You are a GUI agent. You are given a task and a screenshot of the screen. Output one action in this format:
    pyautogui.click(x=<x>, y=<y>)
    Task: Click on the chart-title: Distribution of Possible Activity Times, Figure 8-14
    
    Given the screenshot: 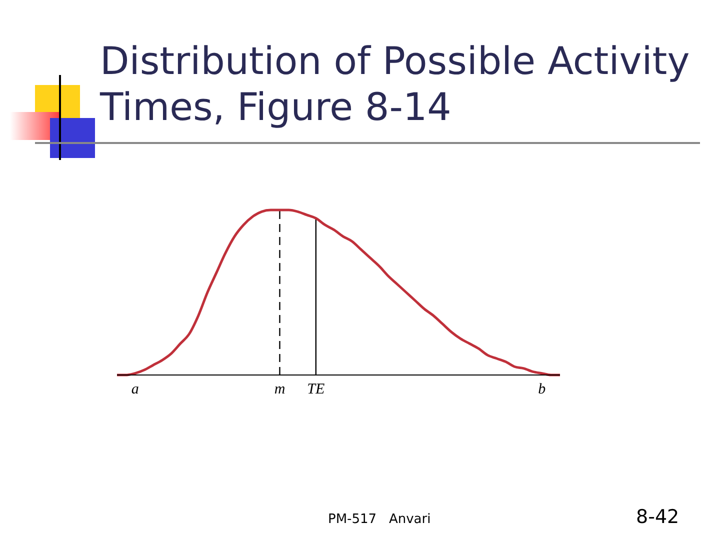 What is the action you would take?
    pyautogui.click(x=395, y=84)
    